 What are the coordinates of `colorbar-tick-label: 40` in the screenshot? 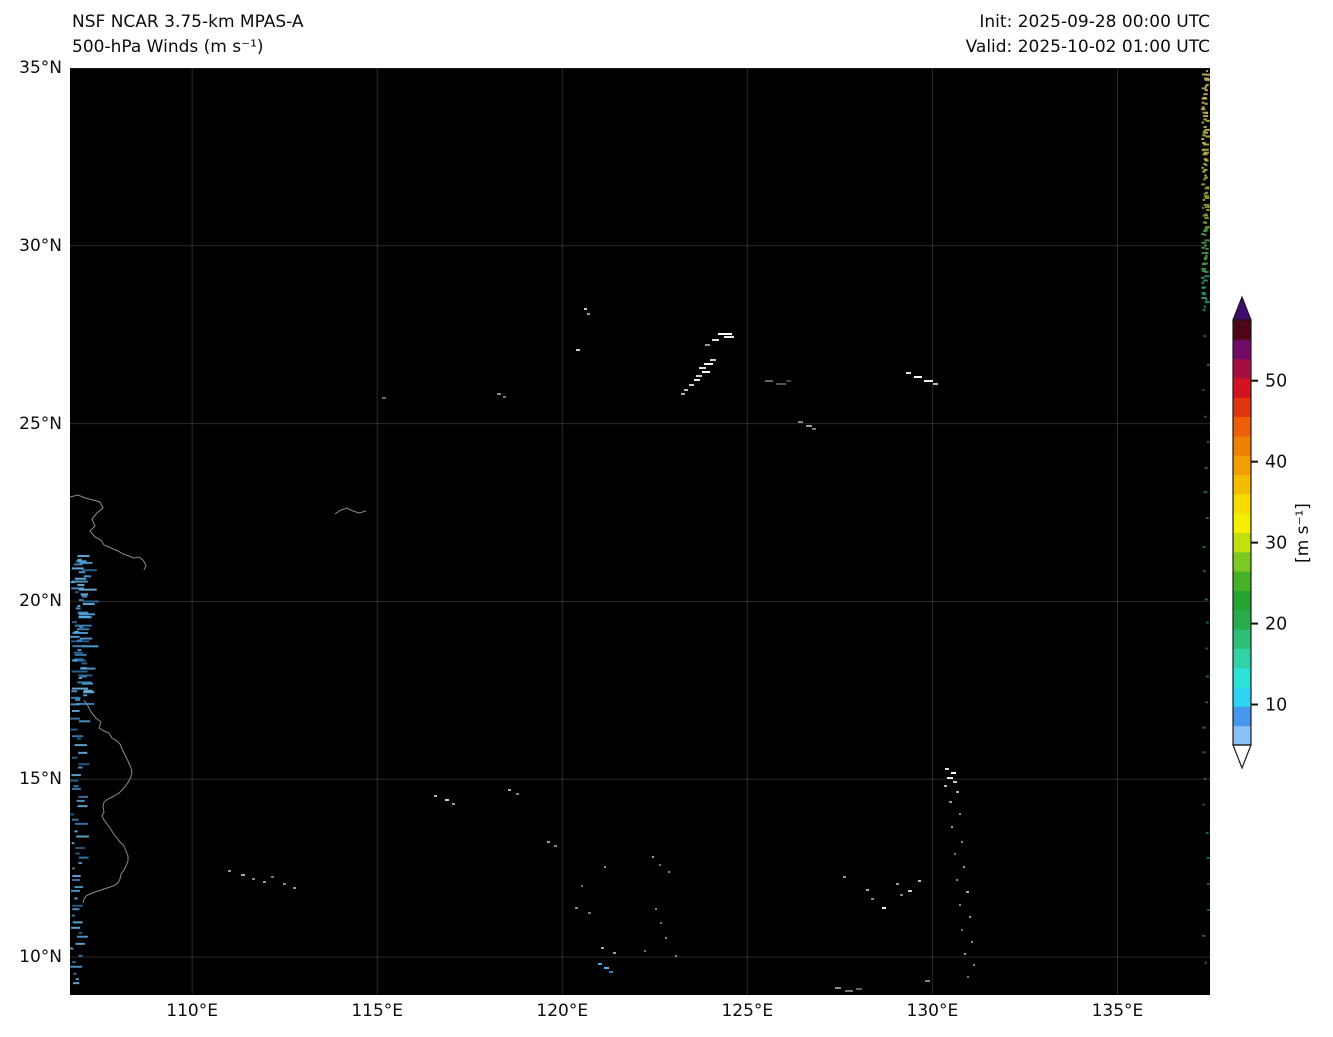 It's located at (1276, 463).